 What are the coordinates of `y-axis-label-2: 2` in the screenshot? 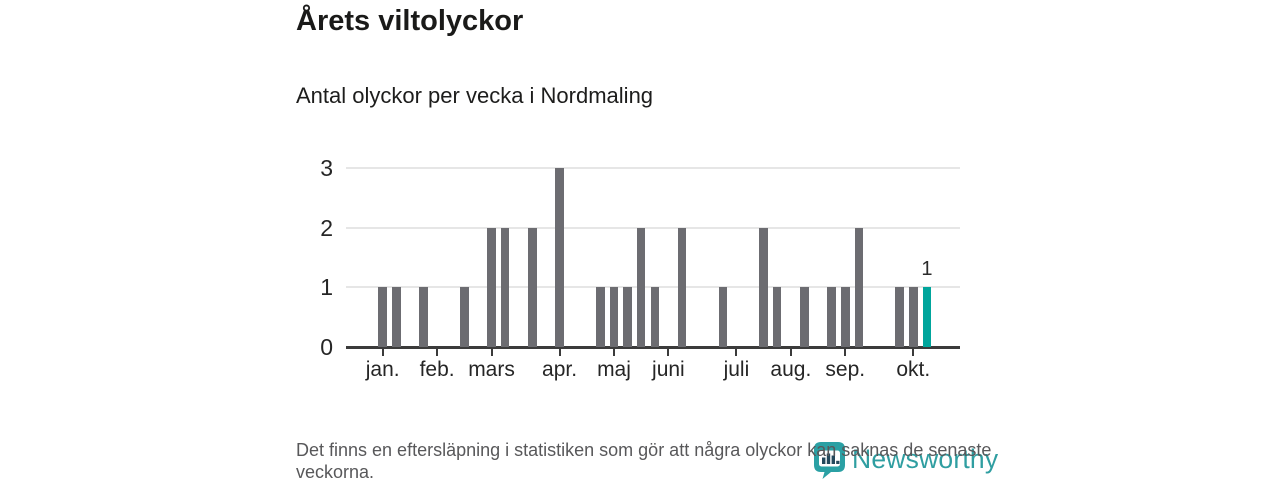 It's located at (326, 227).